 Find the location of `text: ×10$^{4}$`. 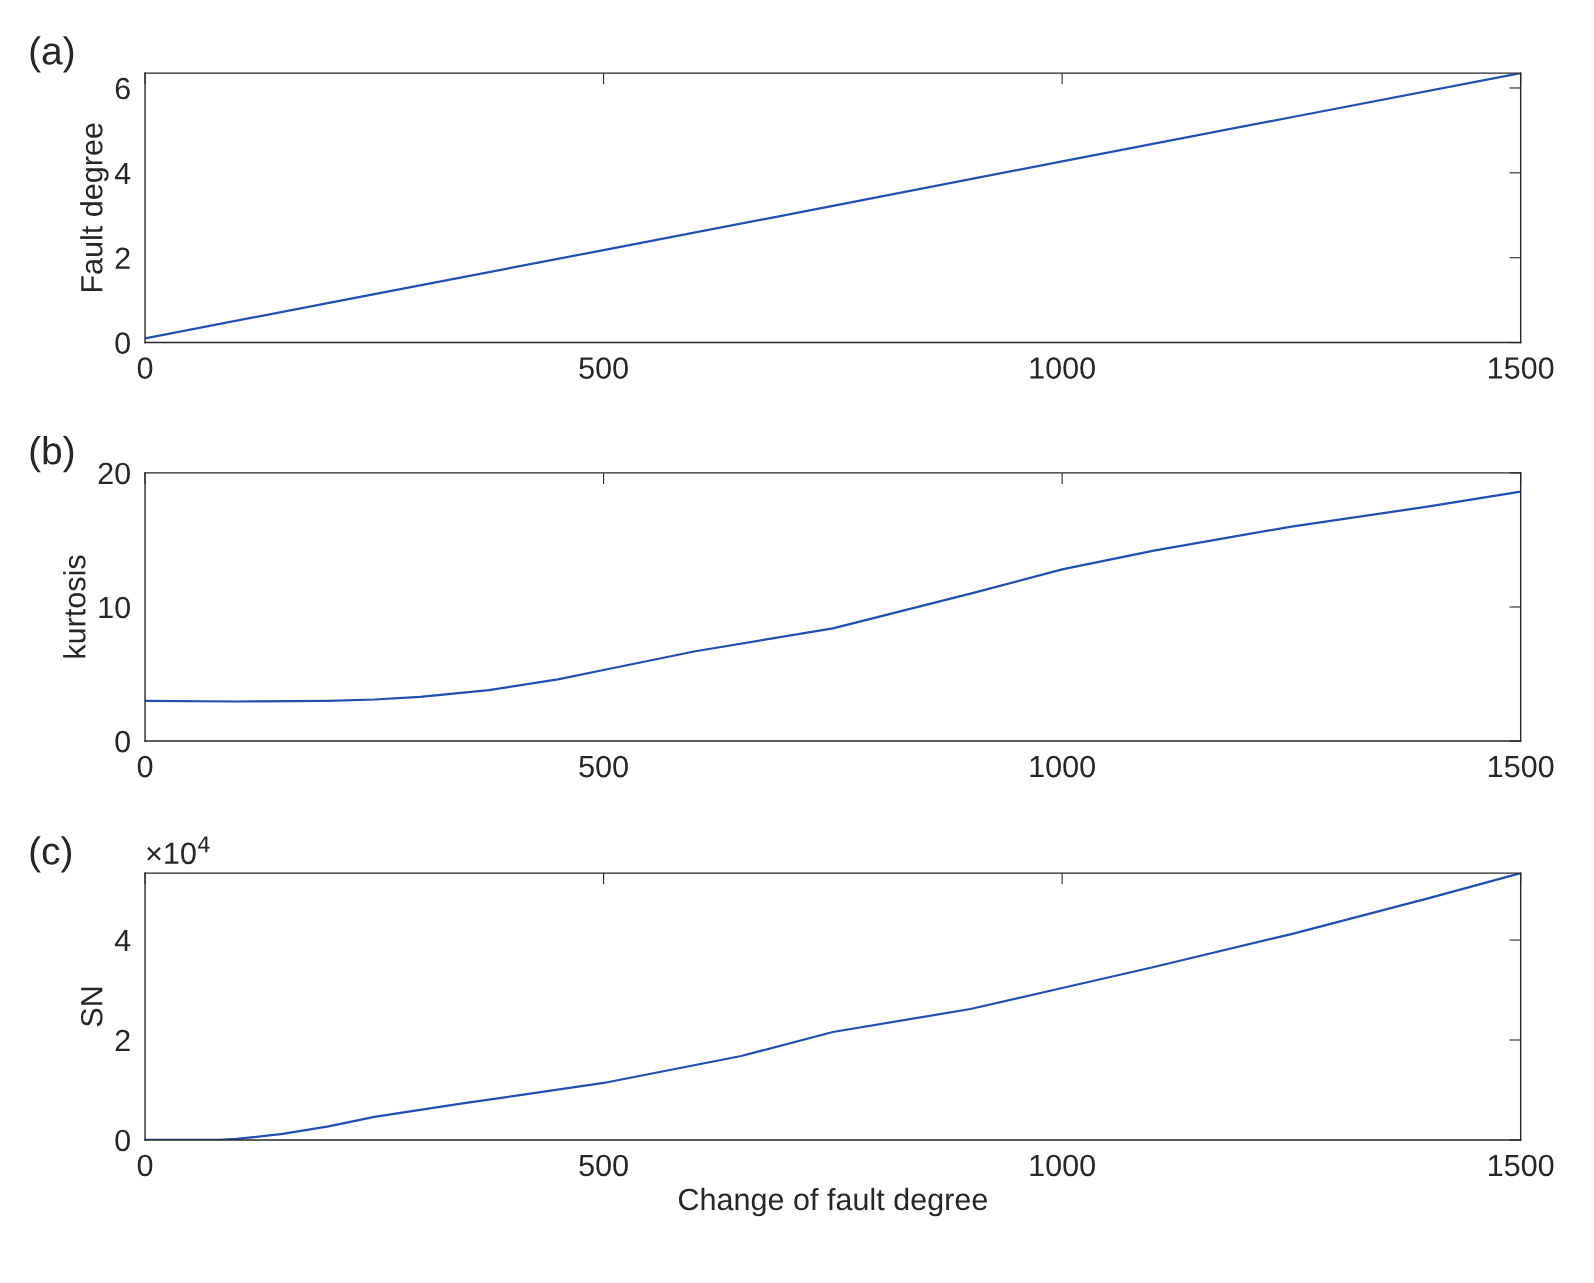

text: ×10$^{4}$ is located at coordinates (178, 850).